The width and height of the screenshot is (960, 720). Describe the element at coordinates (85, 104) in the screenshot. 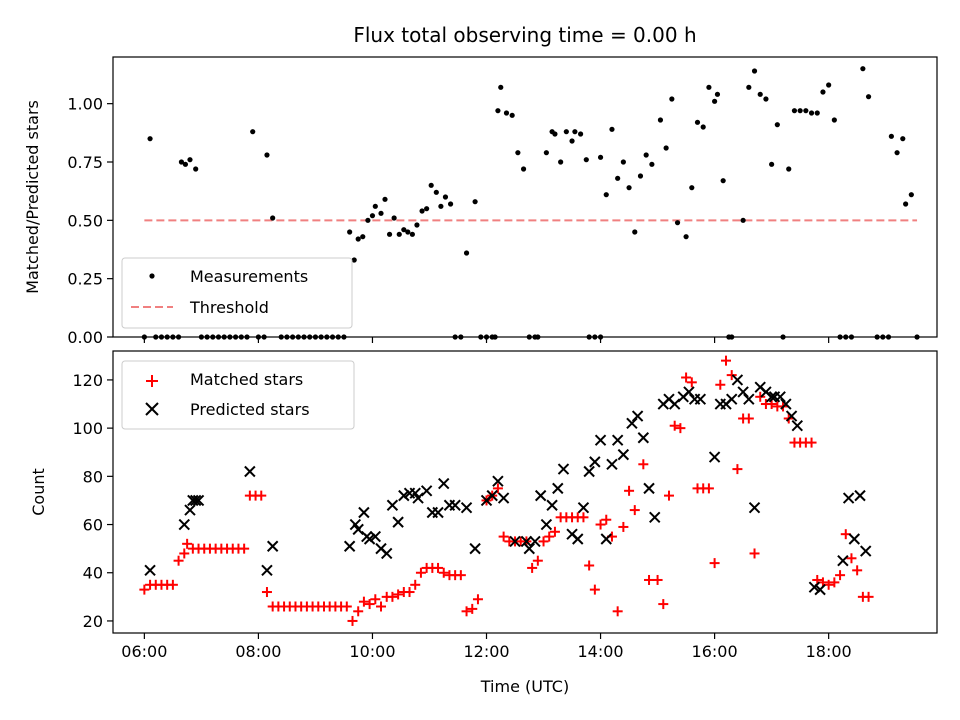

I see `y-tick-label: 1.00` at that location.